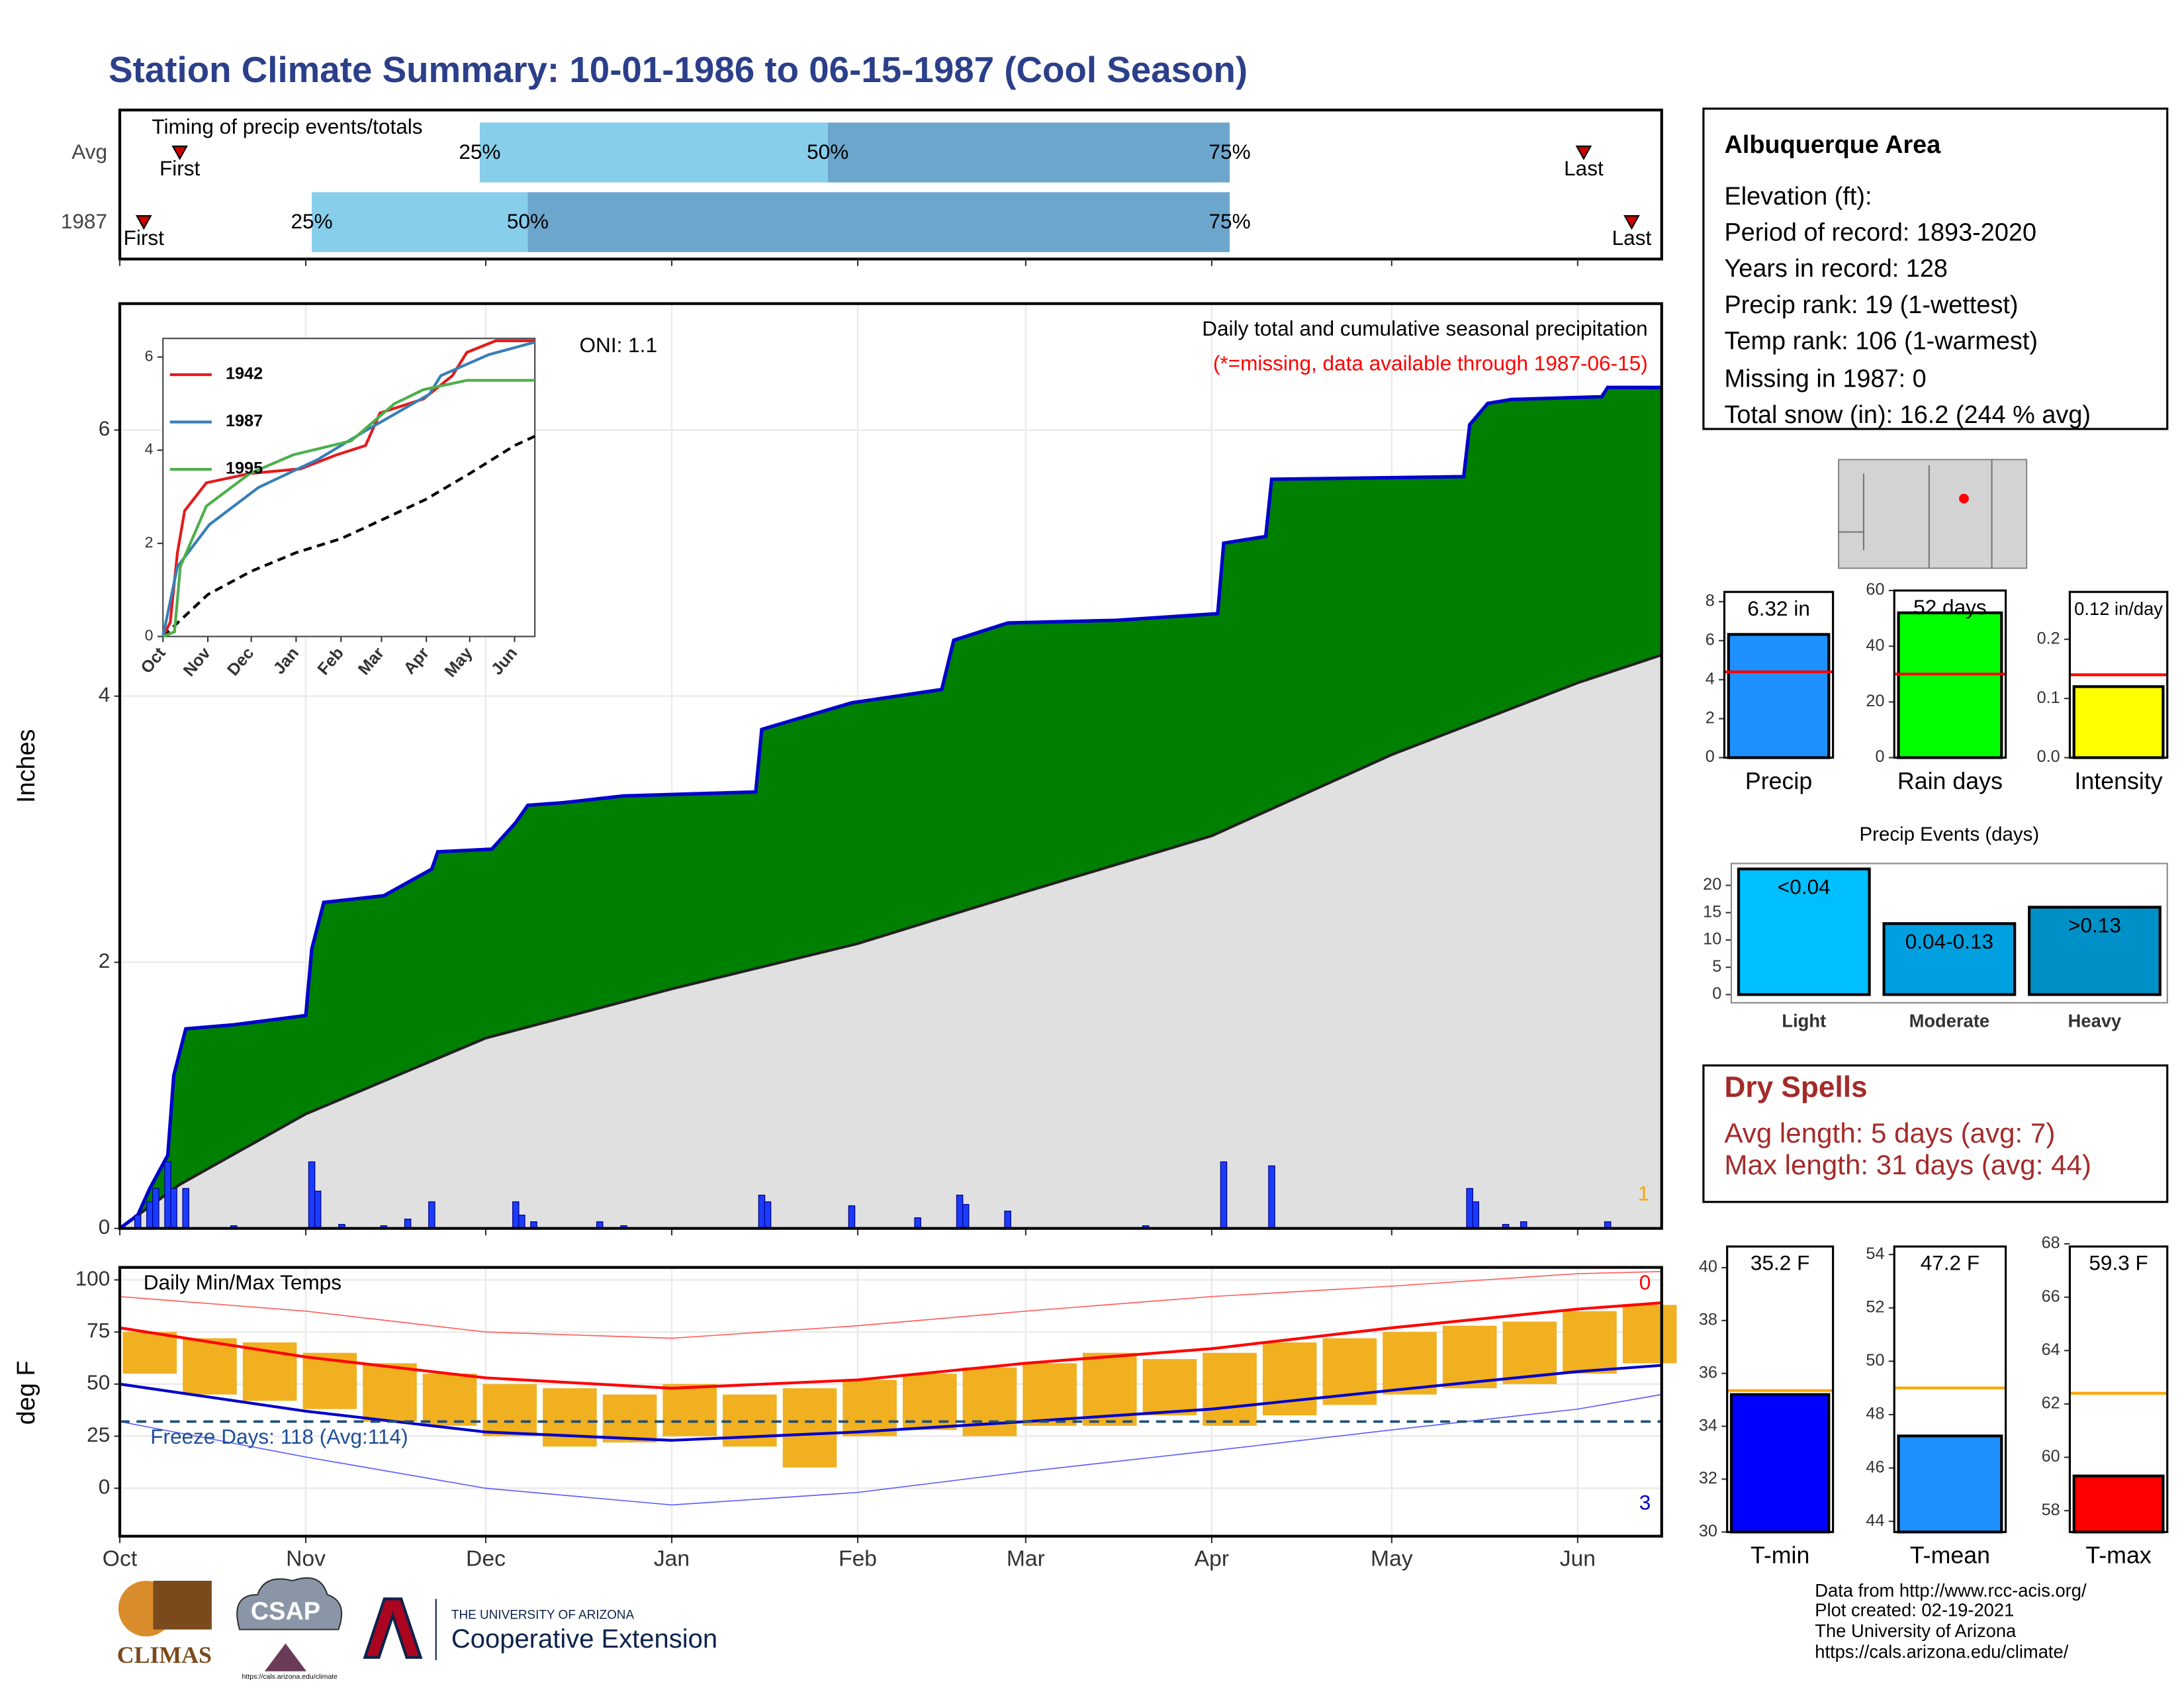 This screenshot has width=2184, height=1688. Describe the element at coordinates (1712, 939) in the screenshot. I see `y-tick-label: 10` at that location.